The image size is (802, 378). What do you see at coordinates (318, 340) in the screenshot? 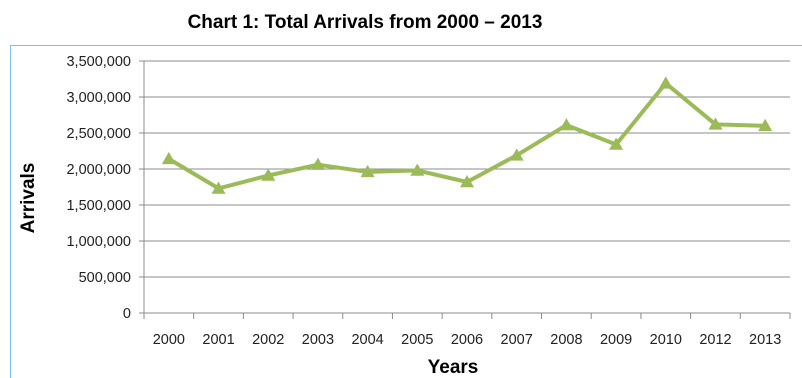
I see `x-tick-label: 2003` at bounding box center [318, 340].